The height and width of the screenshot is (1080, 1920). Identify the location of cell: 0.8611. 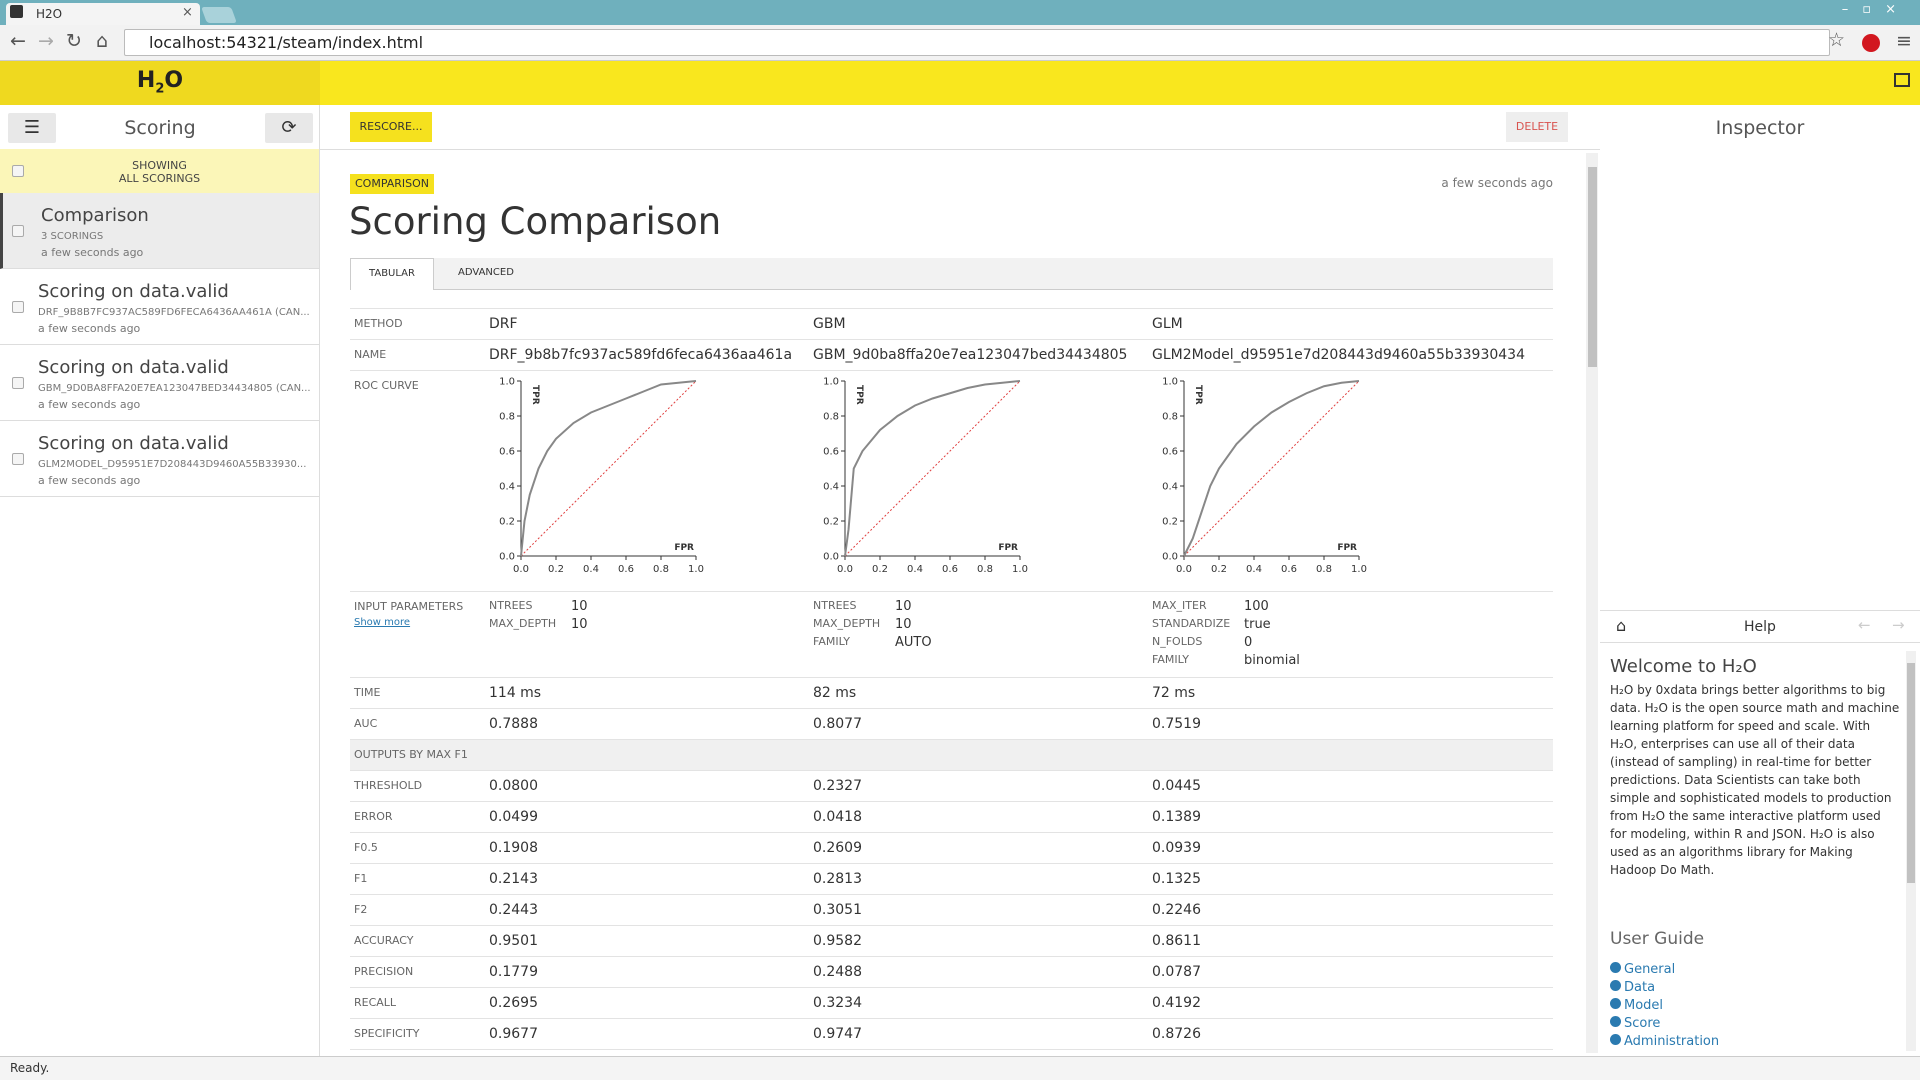
(1352, 941).